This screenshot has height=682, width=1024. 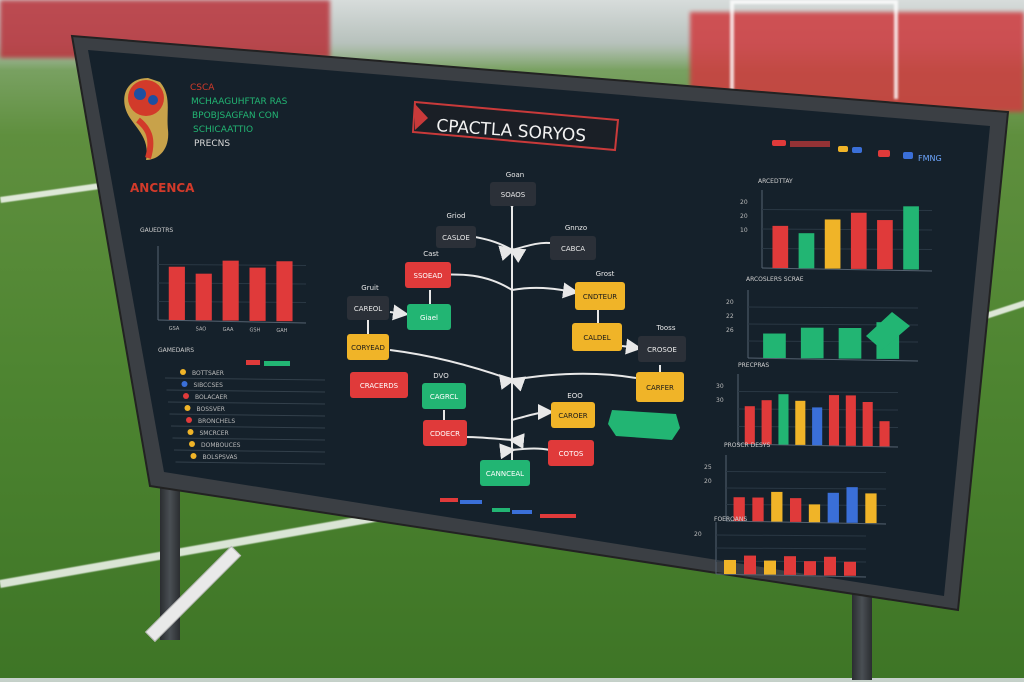 I want to click on flow-node-label: CABCA, so click(x=573, y=249).